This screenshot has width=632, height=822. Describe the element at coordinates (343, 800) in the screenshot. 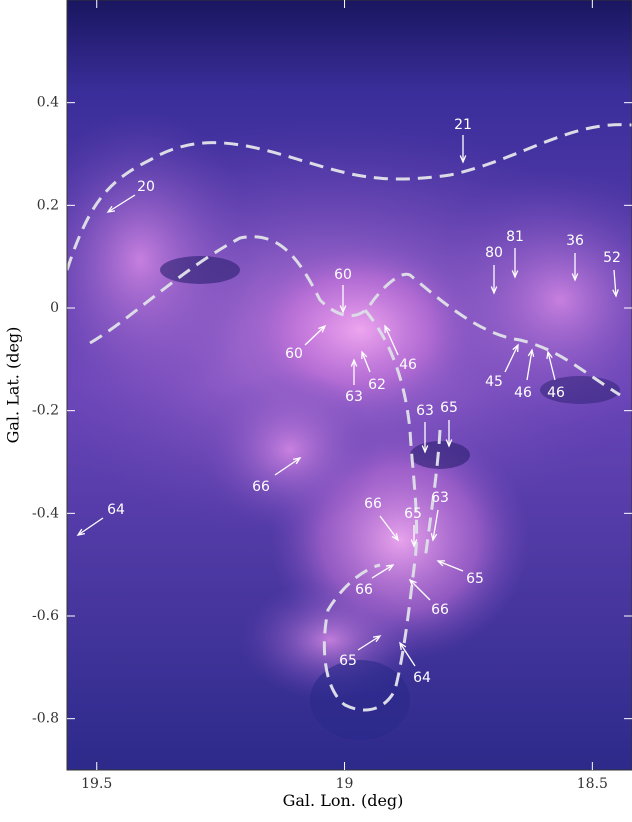

I see `x-axis-label: Gal. Lon. (deg)` at that location.